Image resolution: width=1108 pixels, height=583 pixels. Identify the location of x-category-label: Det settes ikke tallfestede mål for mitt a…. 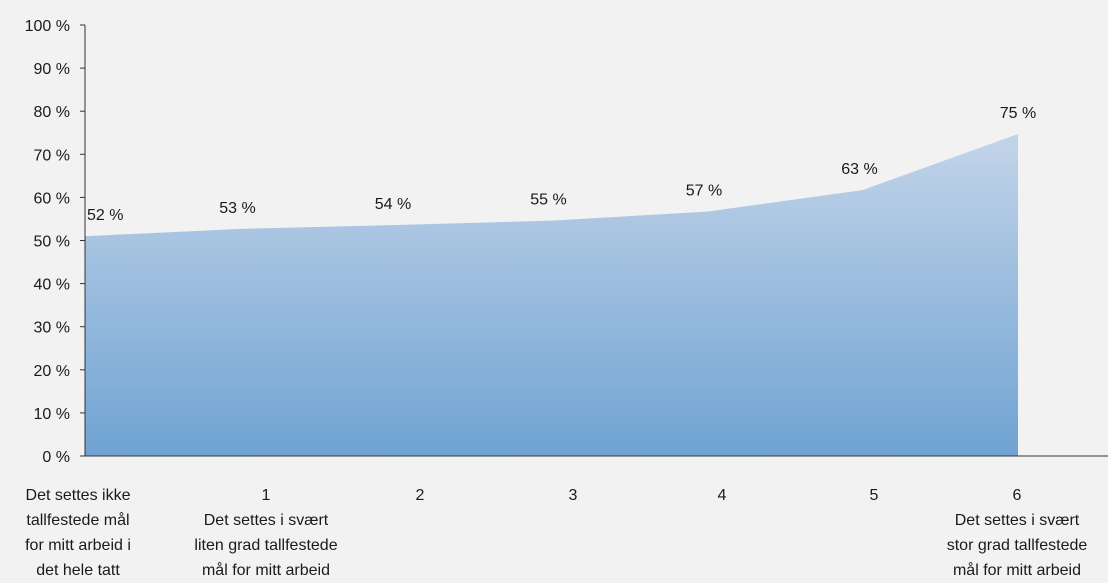
(78, 533).